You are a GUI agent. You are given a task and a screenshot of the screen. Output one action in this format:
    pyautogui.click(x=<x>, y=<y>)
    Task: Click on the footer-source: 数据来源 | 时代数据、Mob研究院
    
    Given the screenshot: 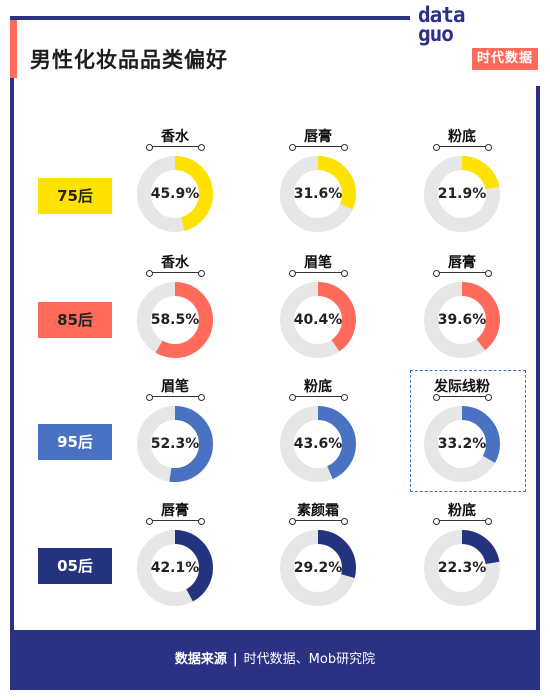 What is the action you would take?
    pyautogui.click(x=275, y=660)
    